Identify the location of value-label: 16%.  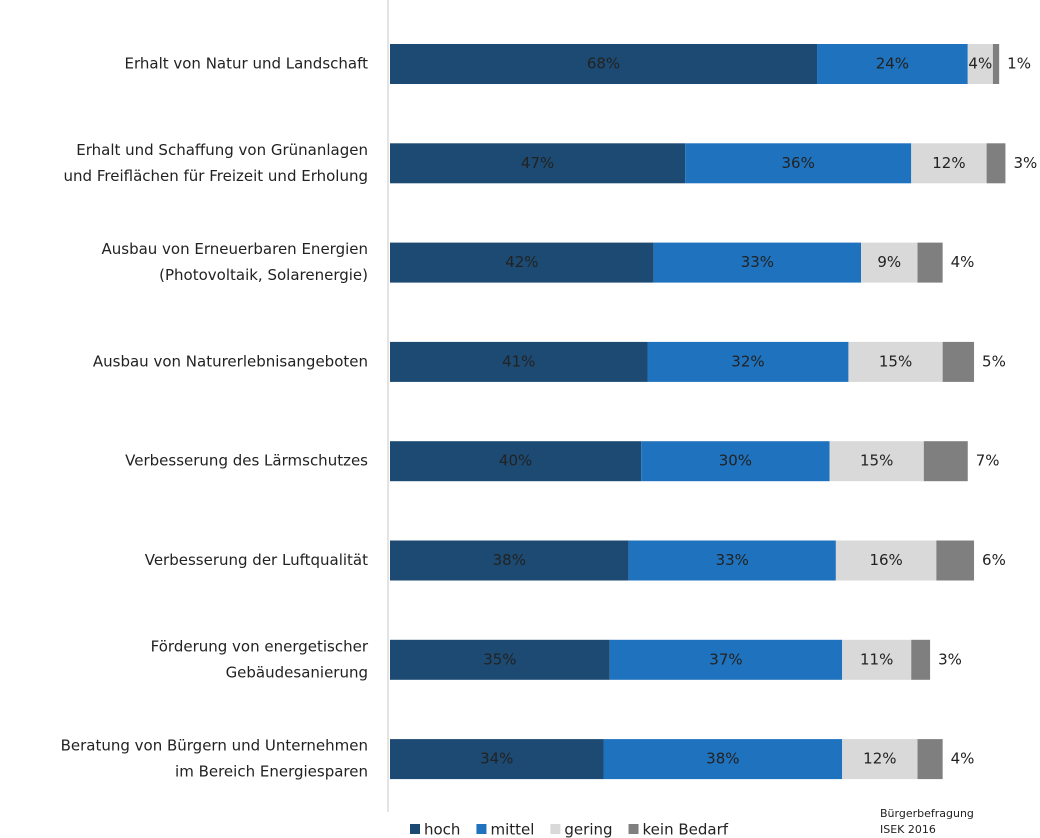
(885, 560).